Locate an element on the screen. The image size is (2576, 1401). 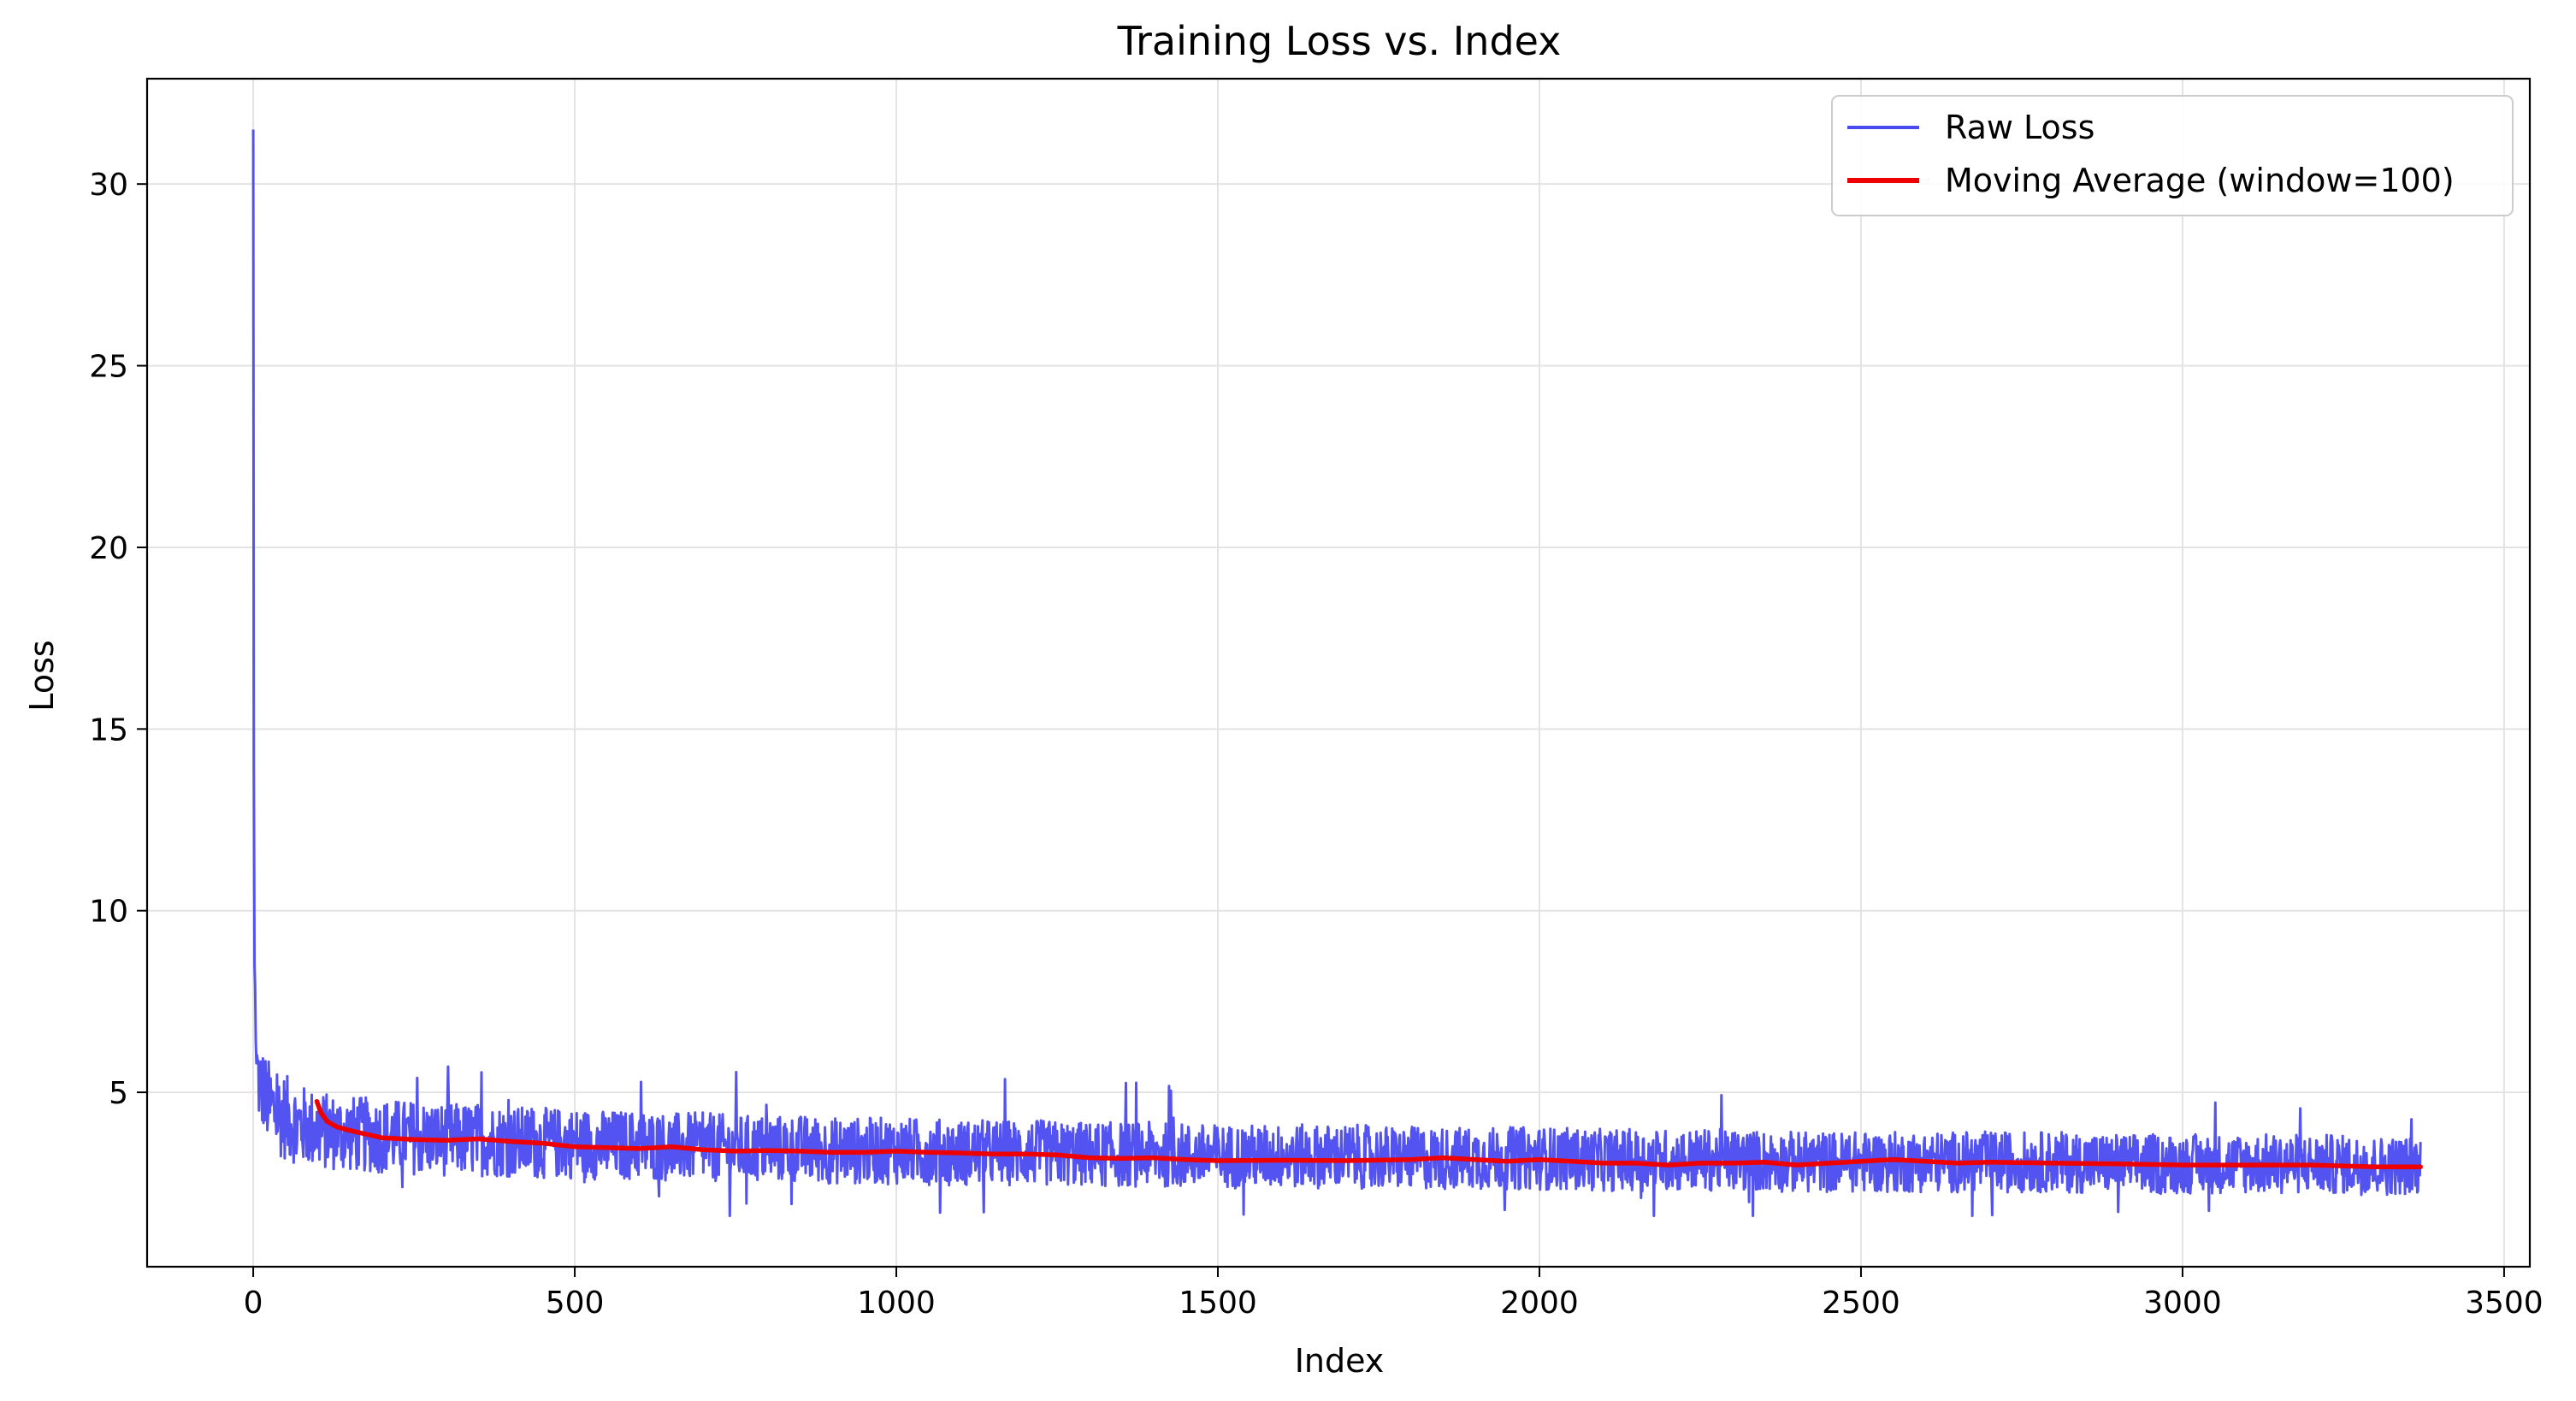
series-line-moving-average is located at coordinates (1368, 1133).